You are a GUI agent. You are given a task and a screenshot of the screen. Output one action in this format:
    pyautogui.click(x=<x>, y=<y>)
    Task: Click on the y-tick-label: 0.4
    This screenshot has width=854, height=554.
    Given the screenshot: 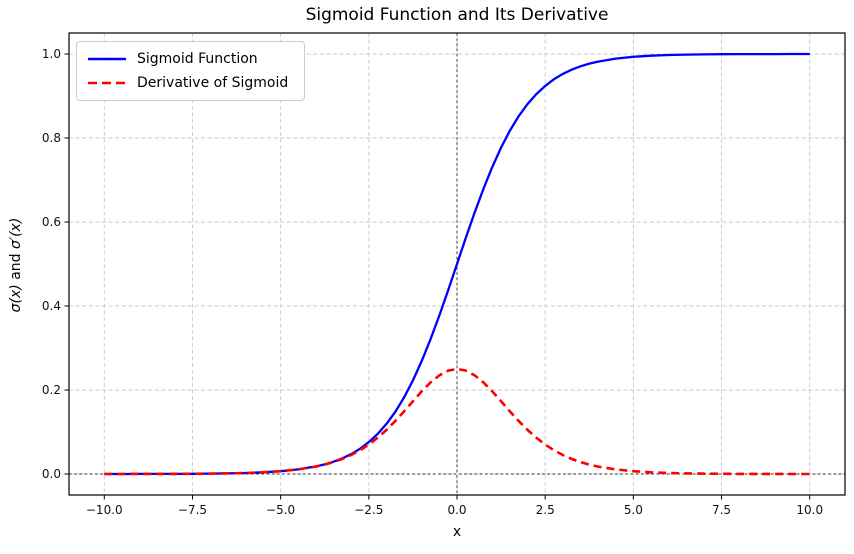 What is the action you would take?
    pyautogui.click(x=51, y=305)
    